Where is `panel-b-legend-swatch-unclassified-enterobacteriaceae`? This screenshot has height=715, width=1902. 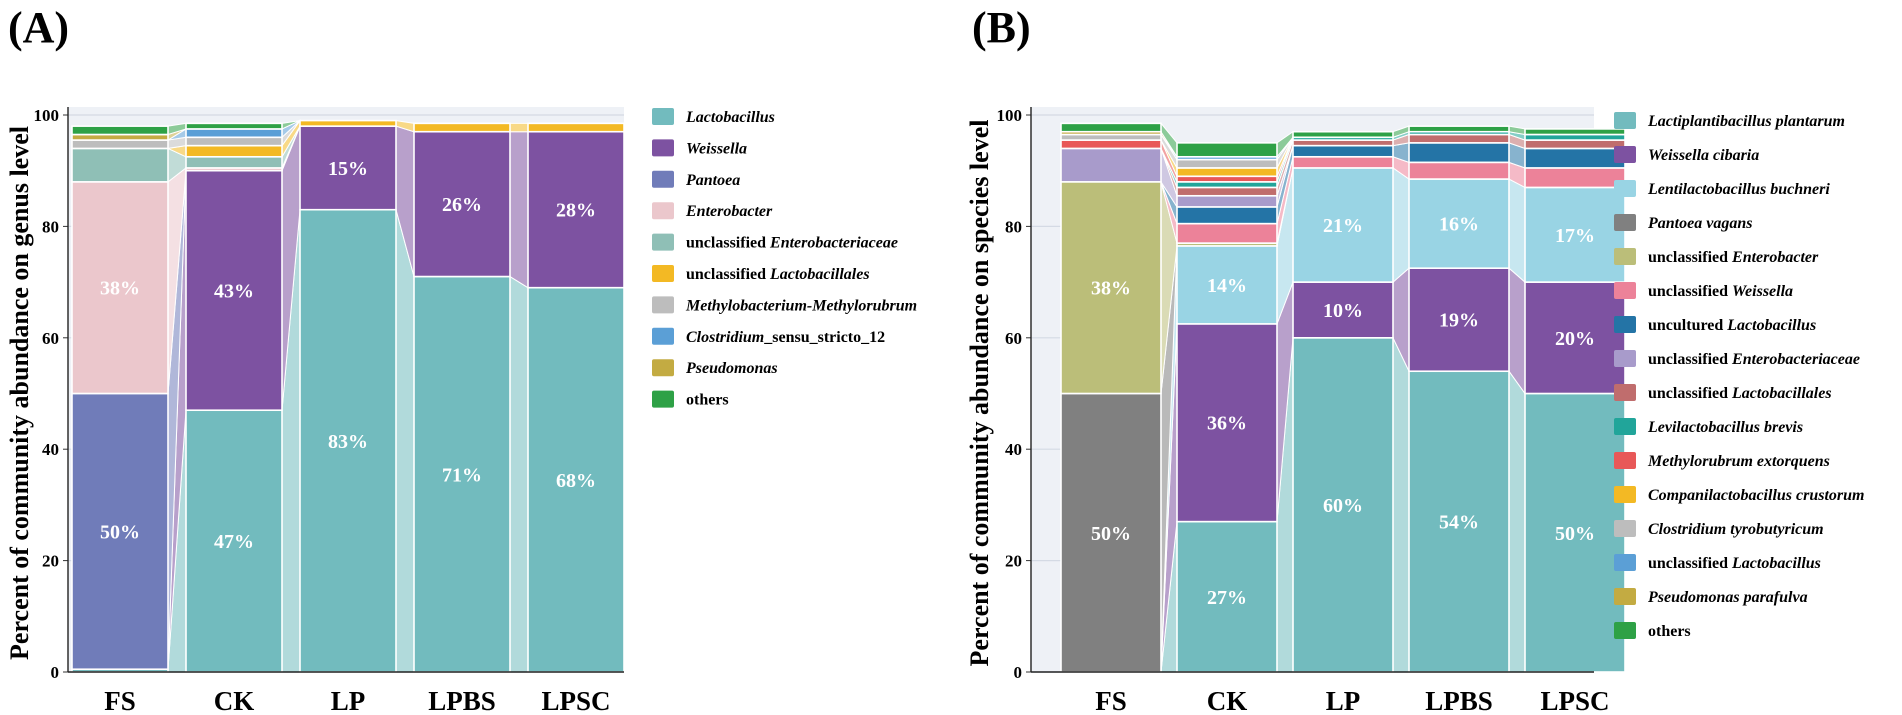 panel-b-legend-swatch-unclassified-enterobacteriaceae is located at coordinates (1625, 358).